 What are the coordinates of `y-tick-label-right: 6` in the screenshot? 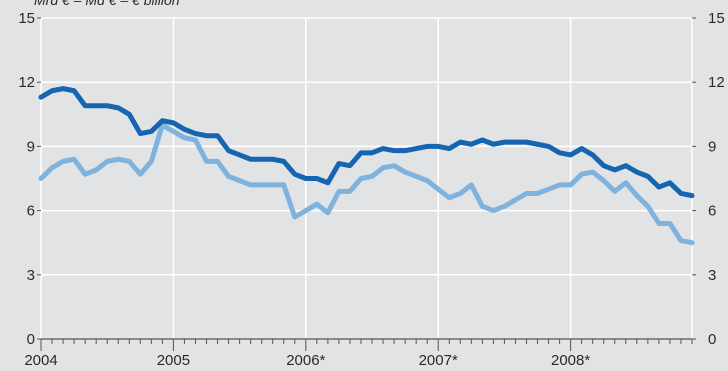 It's located at (712, 211).